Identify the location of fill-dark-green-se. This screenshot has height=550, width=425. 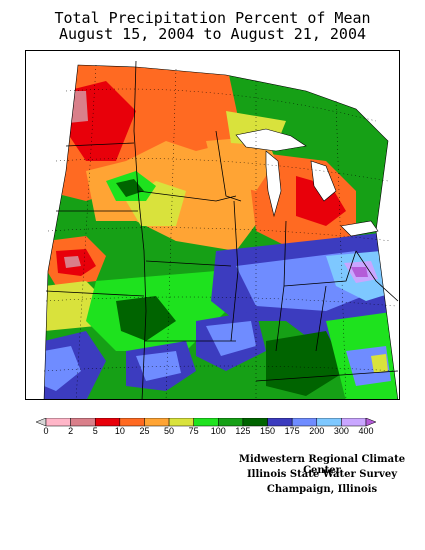
(306, 363).